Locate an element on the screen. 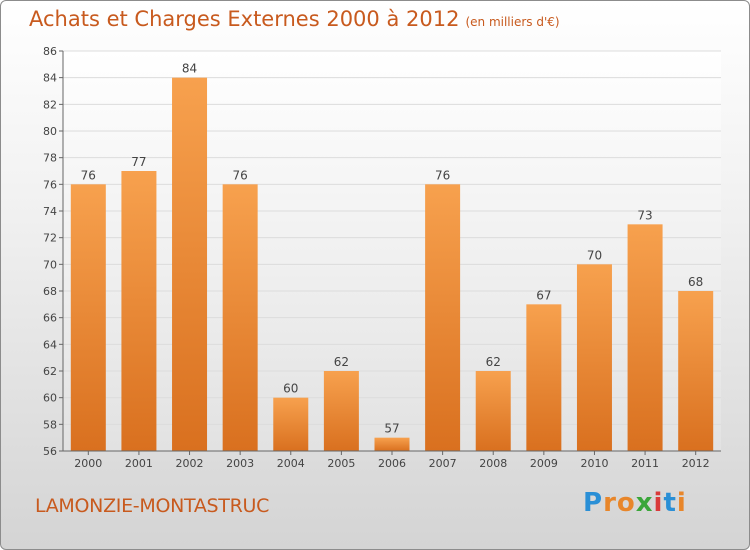 The width and height of the screenshot is (750, 550). x-tick-label-2008: 2008 is located at coordinates (493, 463).